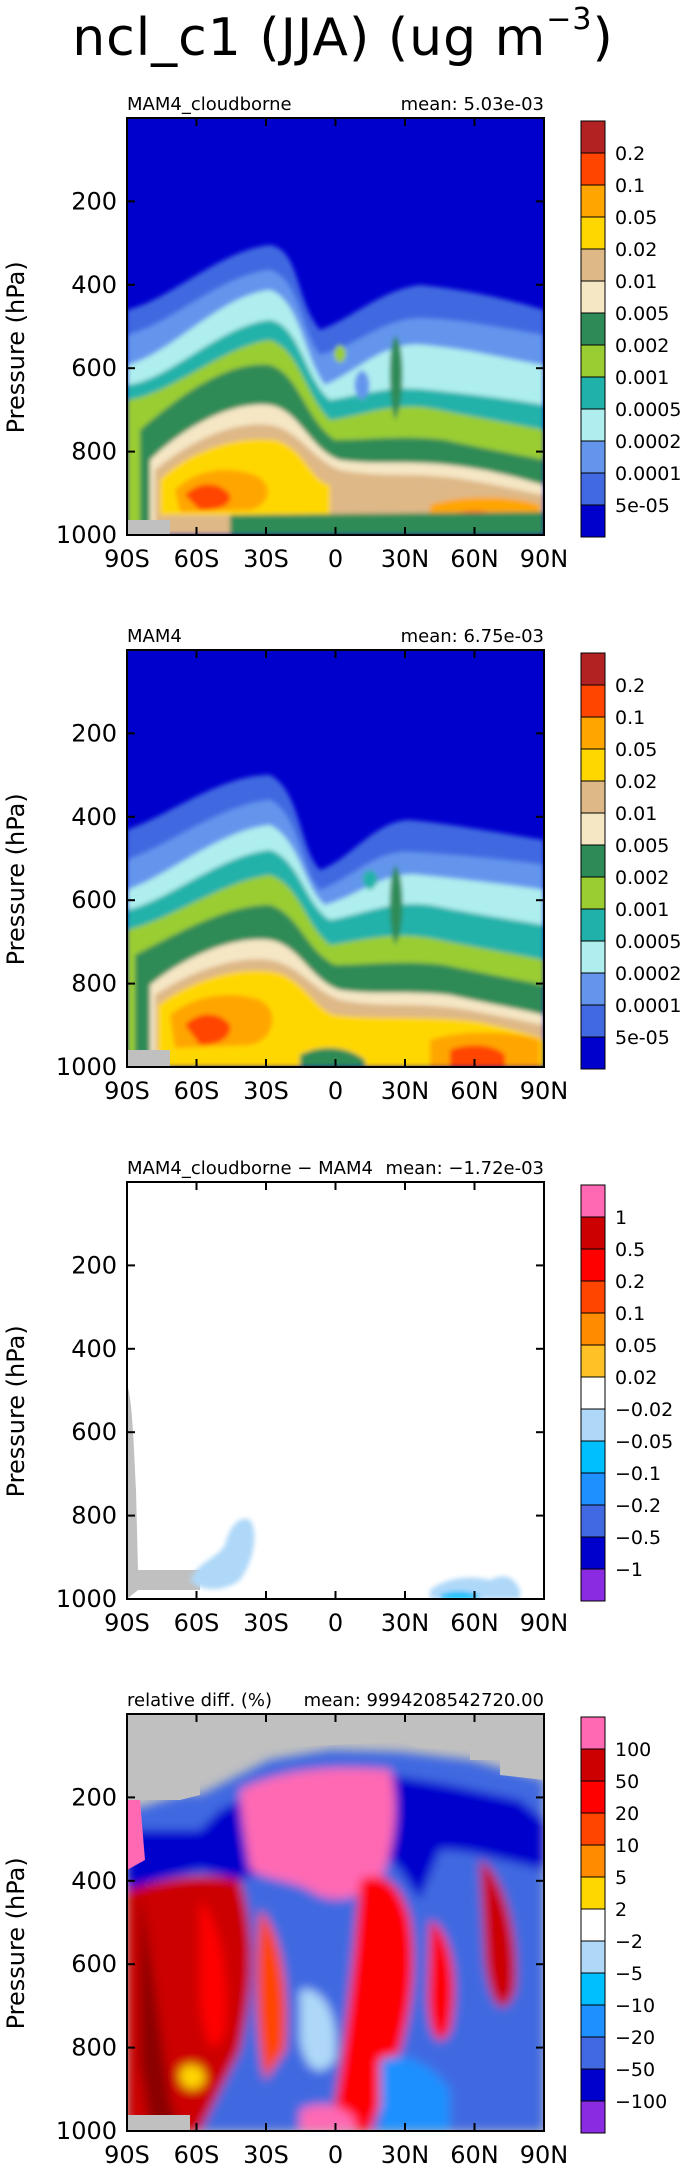 This screenshot has height=2175, width=686. What do you see at coordinates (627, 1782) in the screenshot?
I see `colorbar-label: 50` at bounding box center [627, 1782].